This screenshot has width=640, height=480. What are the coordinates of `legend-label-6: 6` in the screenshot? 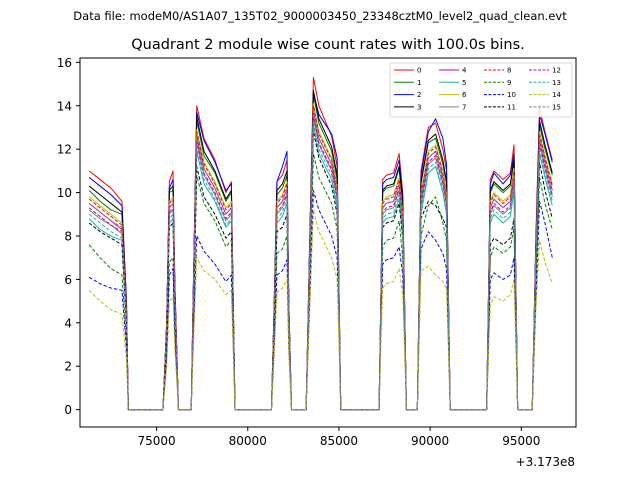 It's located at (464, 95).